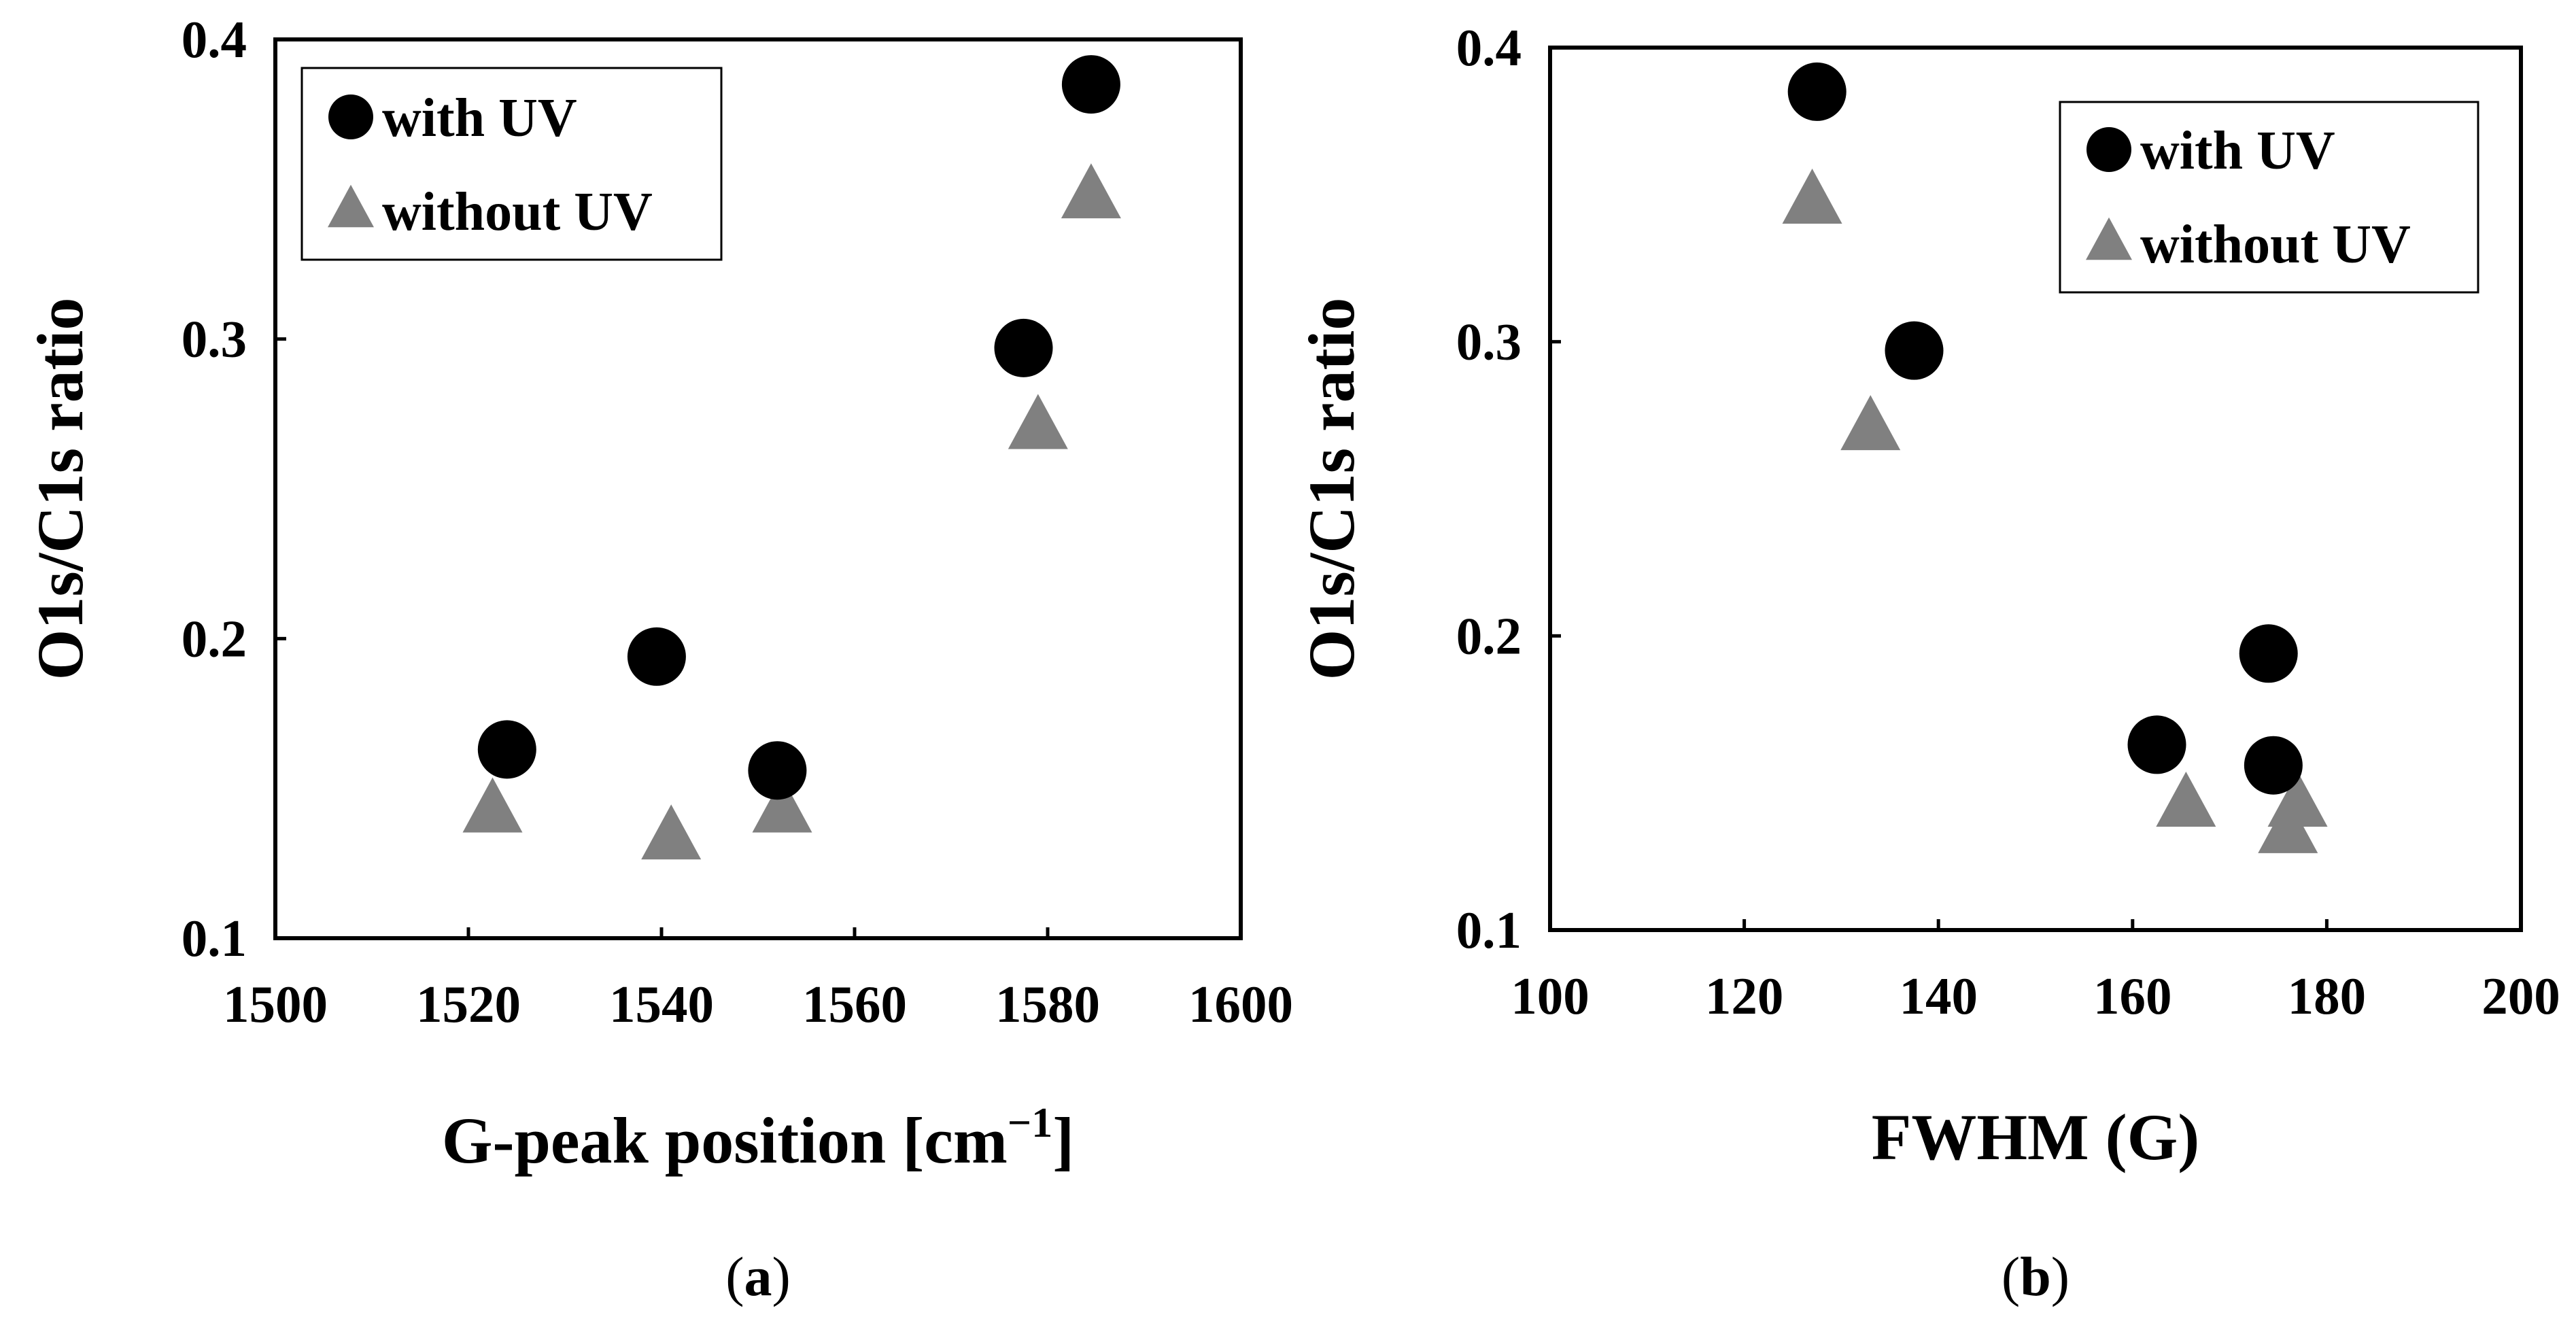 This screenshot has width=2576, height=1340. Describe the element at coordinates (758, 1138) in the screenshot. I see `x-axis-title: G-peak position [cm−1]` at that location.